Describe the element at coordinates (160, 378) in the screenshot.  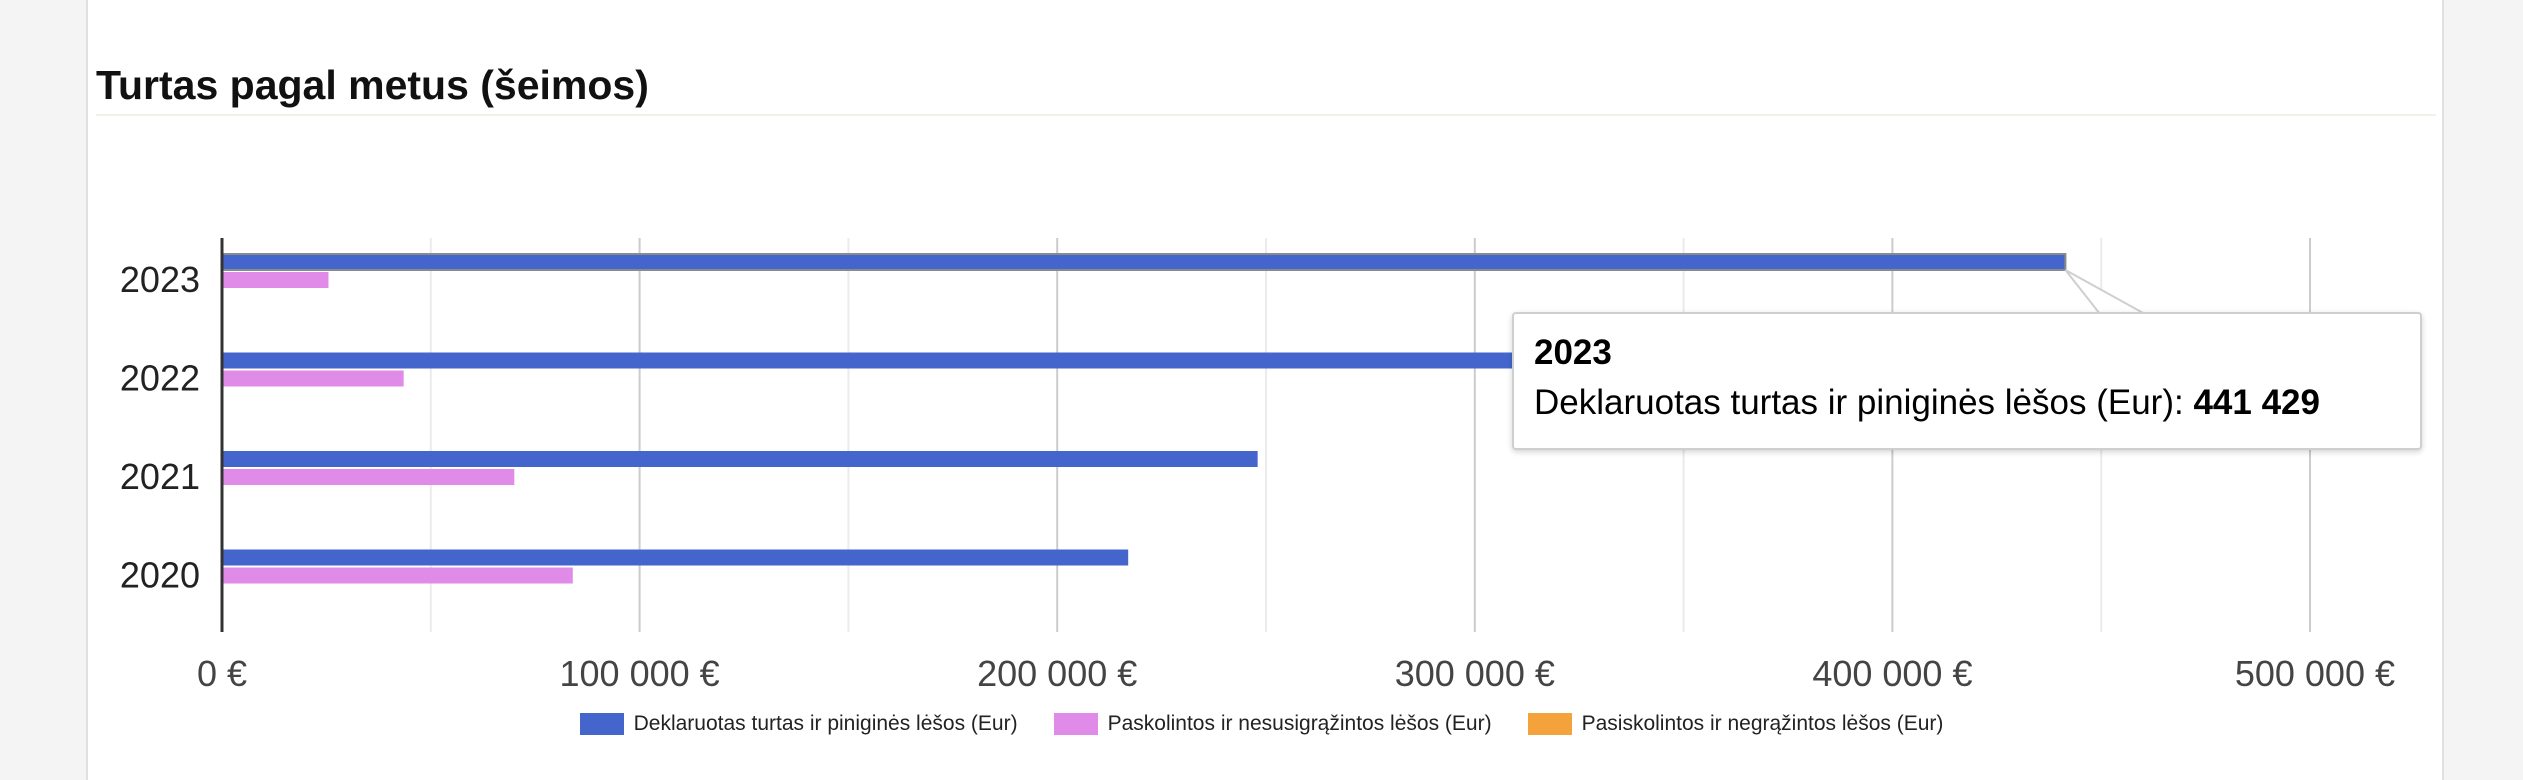
I see `y-tick-label: 2022` at that location.